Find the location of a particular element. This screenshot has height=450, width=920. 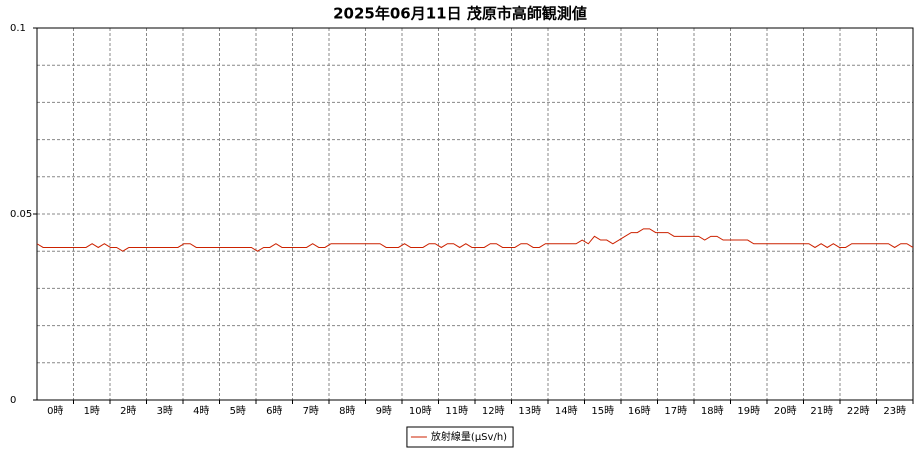

x-tick-label: 4時 is located at coordinates (201, 411).